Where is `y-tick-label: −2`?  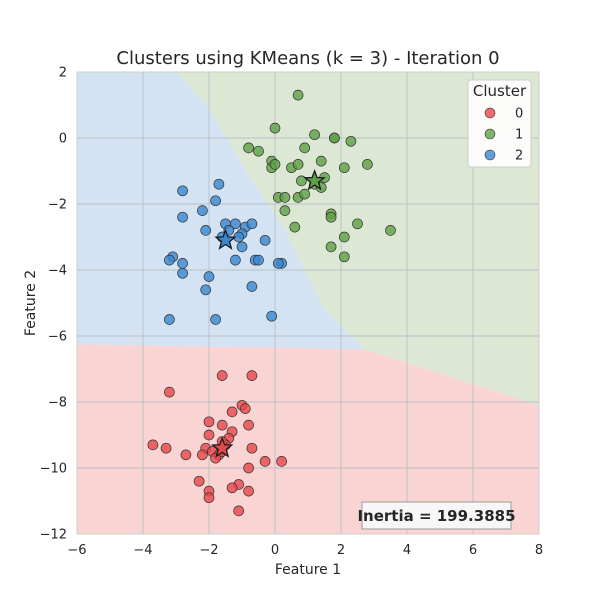 y-tick-label: −2 is located at coordinates (57, 205).